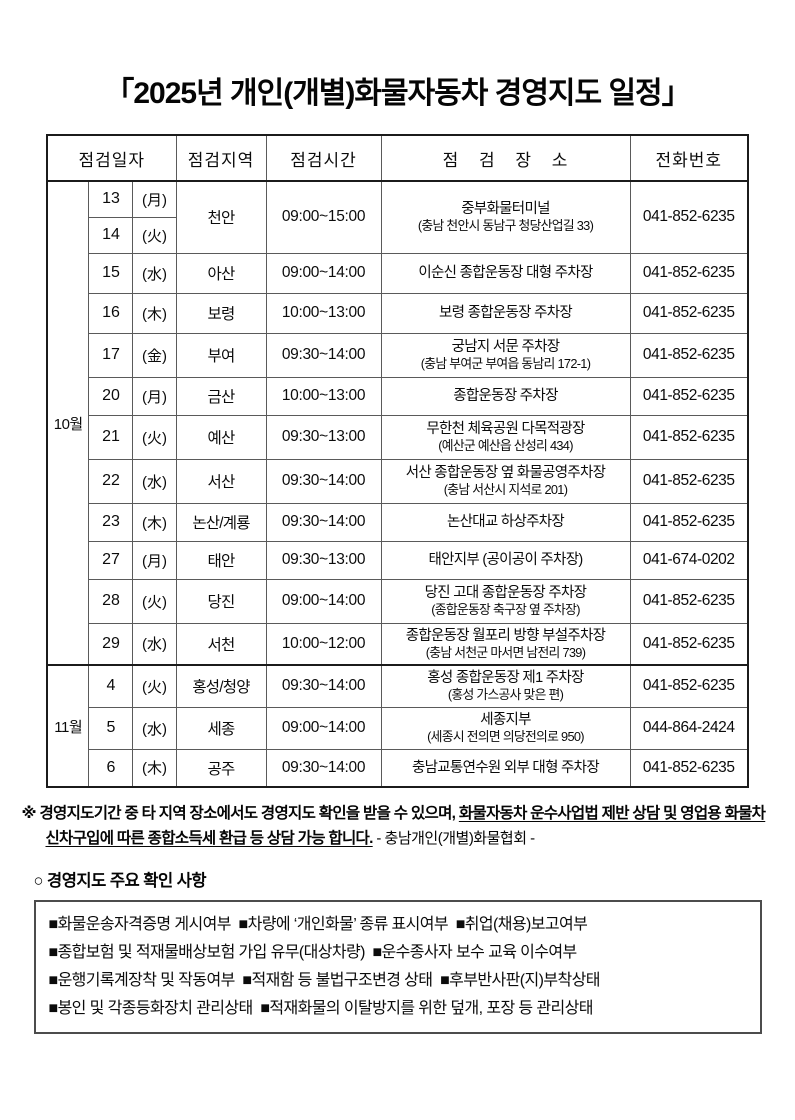 This screenshot has width=795, height=1120. What do you see at coordinates (453, 839) in the screenshot?
I see `association-name: - 충남개인(개별)화물협회 -` at bounding box center [453, 839].